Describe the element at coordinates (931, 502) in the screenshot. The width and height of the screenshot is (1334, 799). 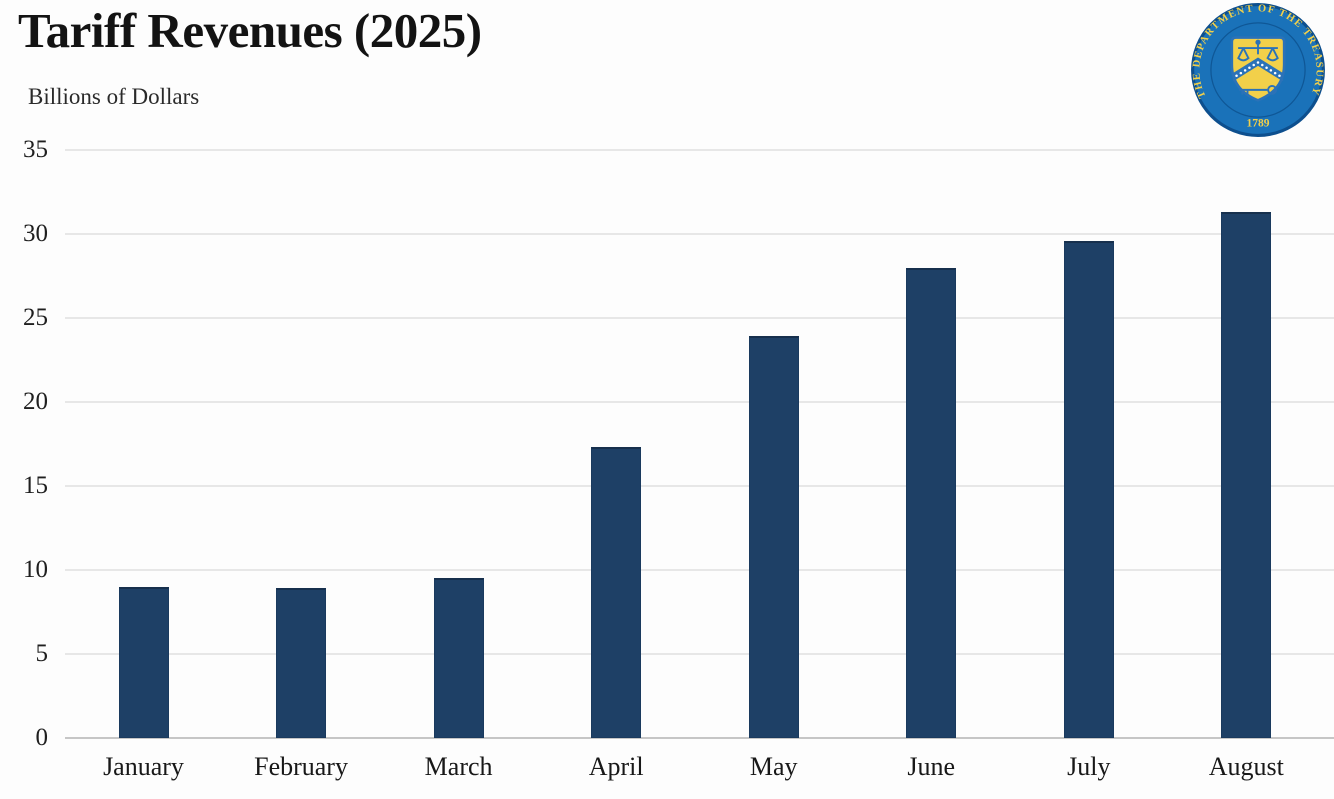
I see `bar-june` at that location.